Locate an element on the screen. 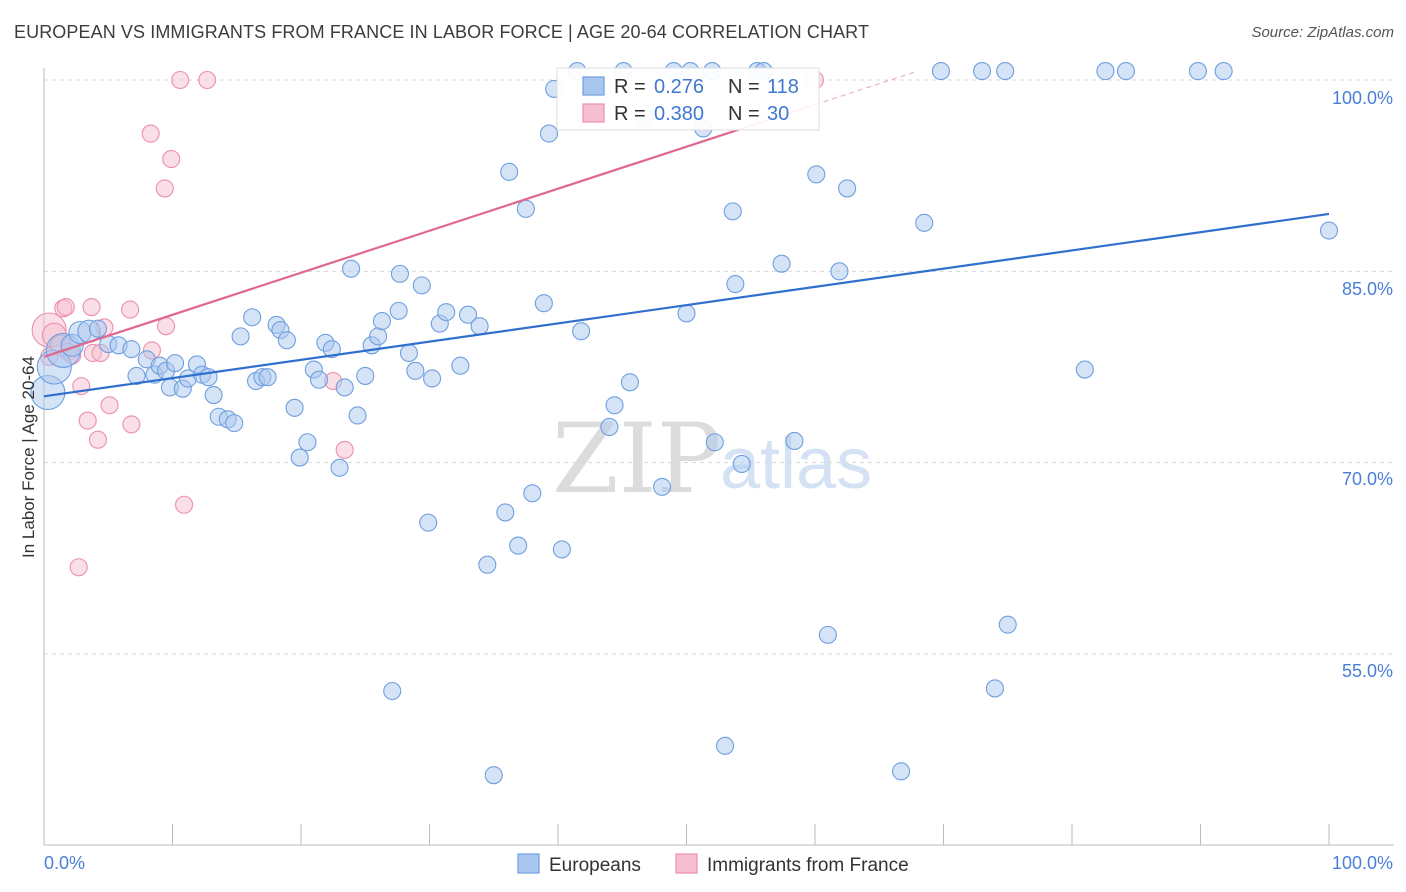 This screenshot has width=1406, height=892. stats-r-value-europeans: 0.276 is located at coordinates (679, 87).